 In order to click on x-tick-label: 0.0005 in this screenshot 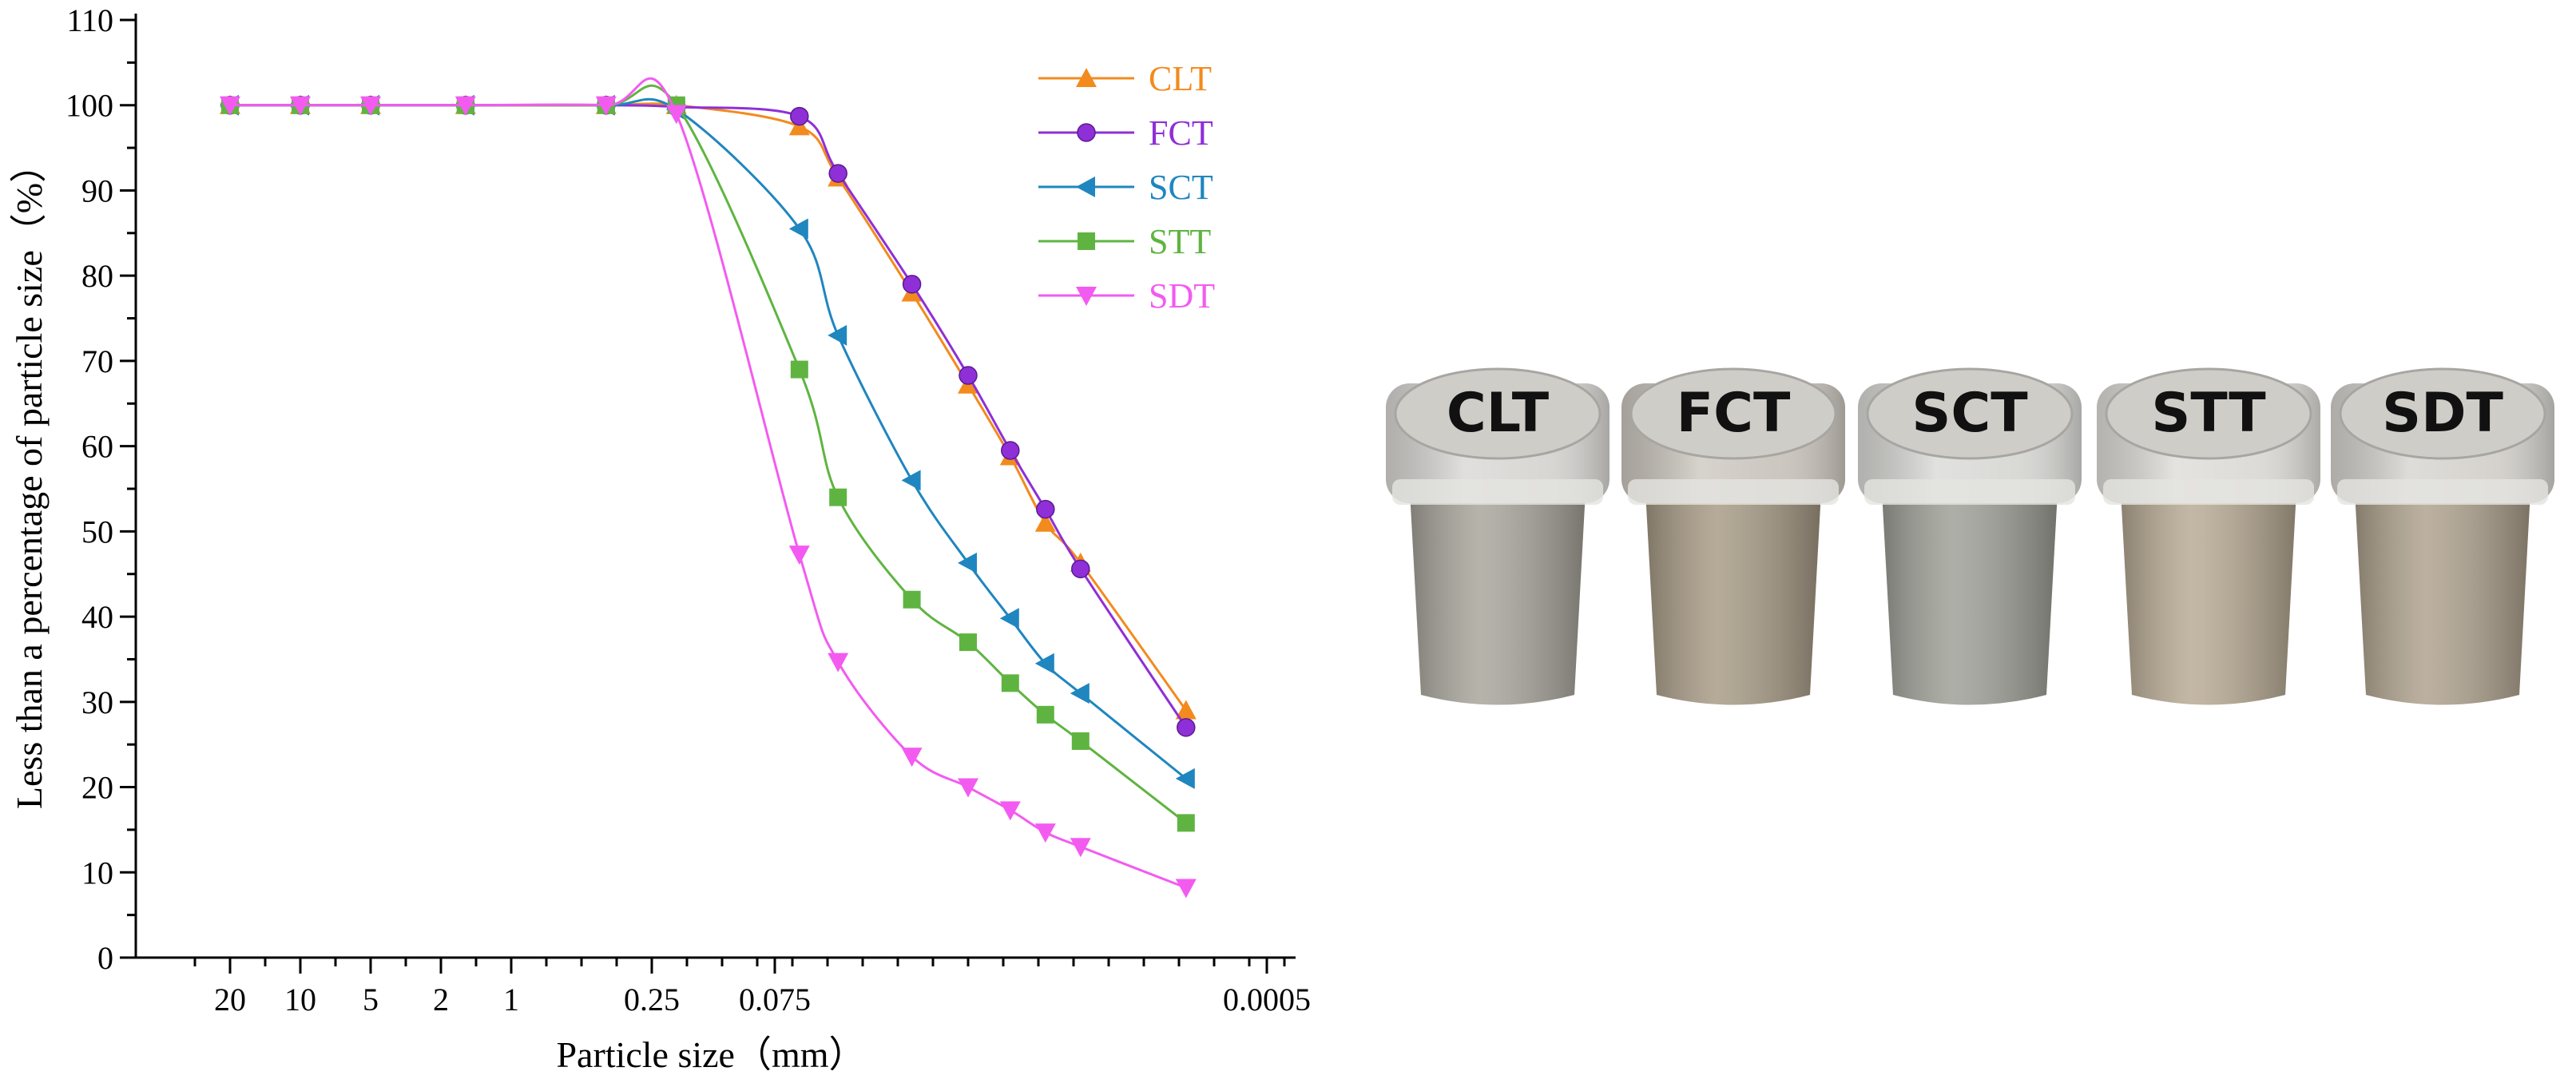, I will do `click(1267, 1000)`.